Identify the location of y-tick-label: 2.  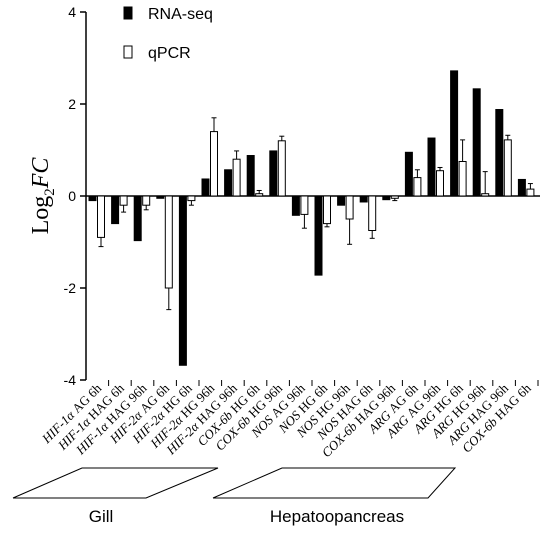
(72, 104).